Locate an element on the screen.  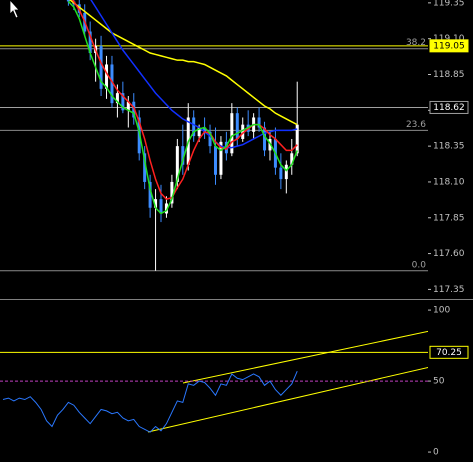
y-tick-label: 117.60 is located at coordinates (449, 254).